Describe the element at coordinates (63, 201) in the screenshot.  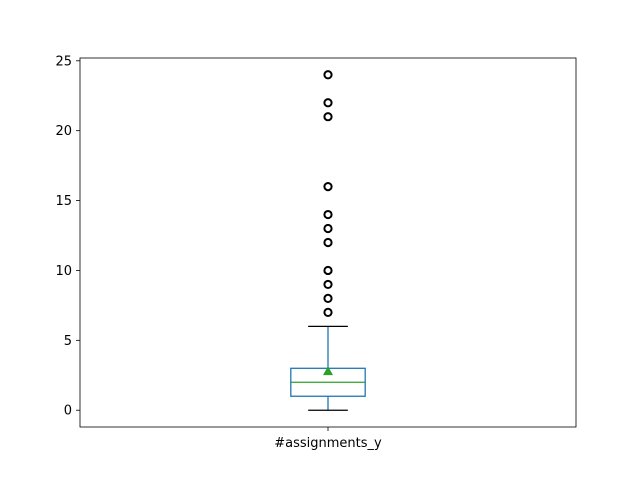
I see `y-tick-label: 15` at that location.